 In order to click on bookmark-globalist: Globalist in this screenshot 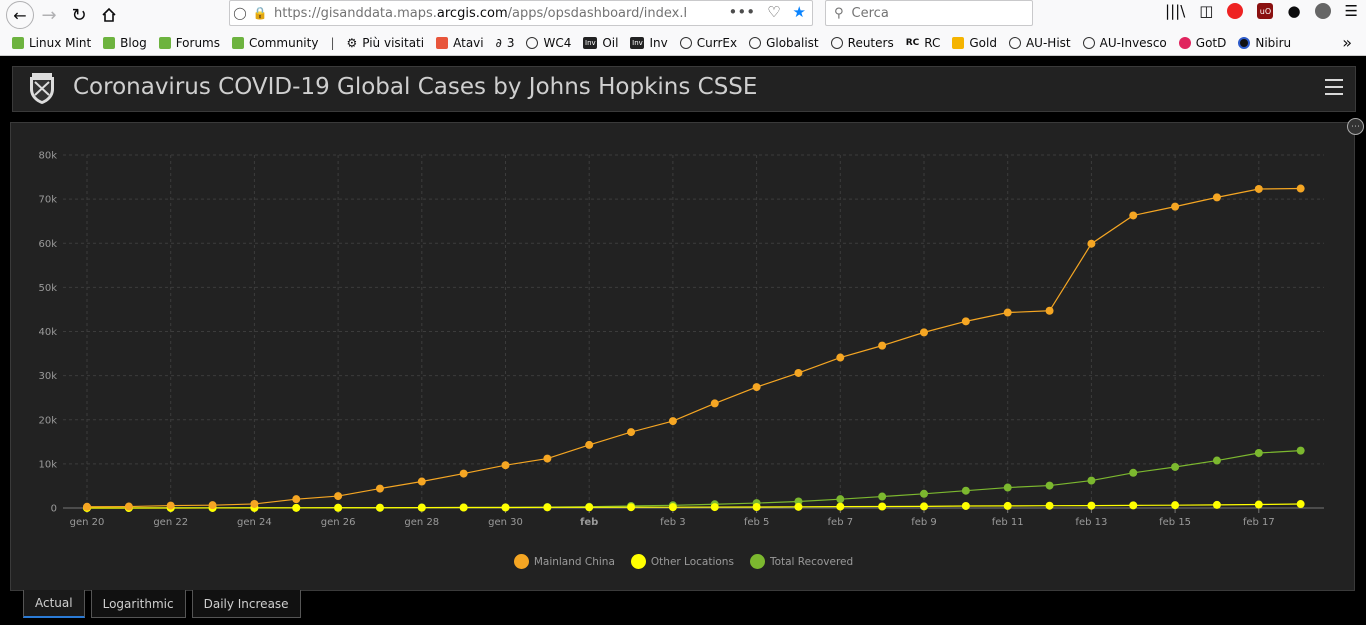, I will do `click(784, 43)`.